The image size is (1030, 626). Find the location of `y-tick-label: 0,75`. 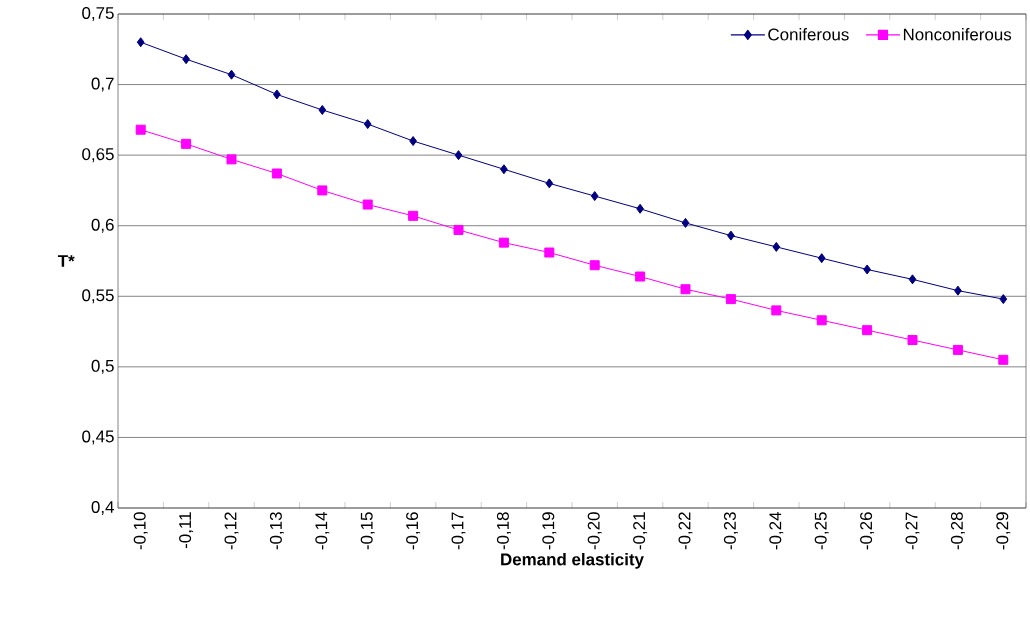

y-tick-label: 0,75 is located at coordinates (98, 14).